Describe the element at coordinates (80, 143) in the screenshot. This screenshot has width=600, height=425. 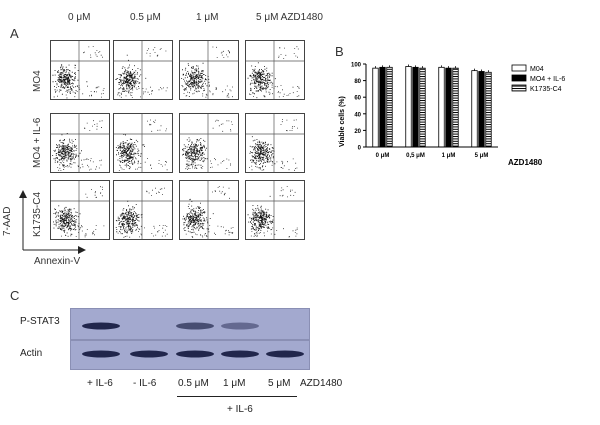
I see `flow-plot-r1-c0` at that location.